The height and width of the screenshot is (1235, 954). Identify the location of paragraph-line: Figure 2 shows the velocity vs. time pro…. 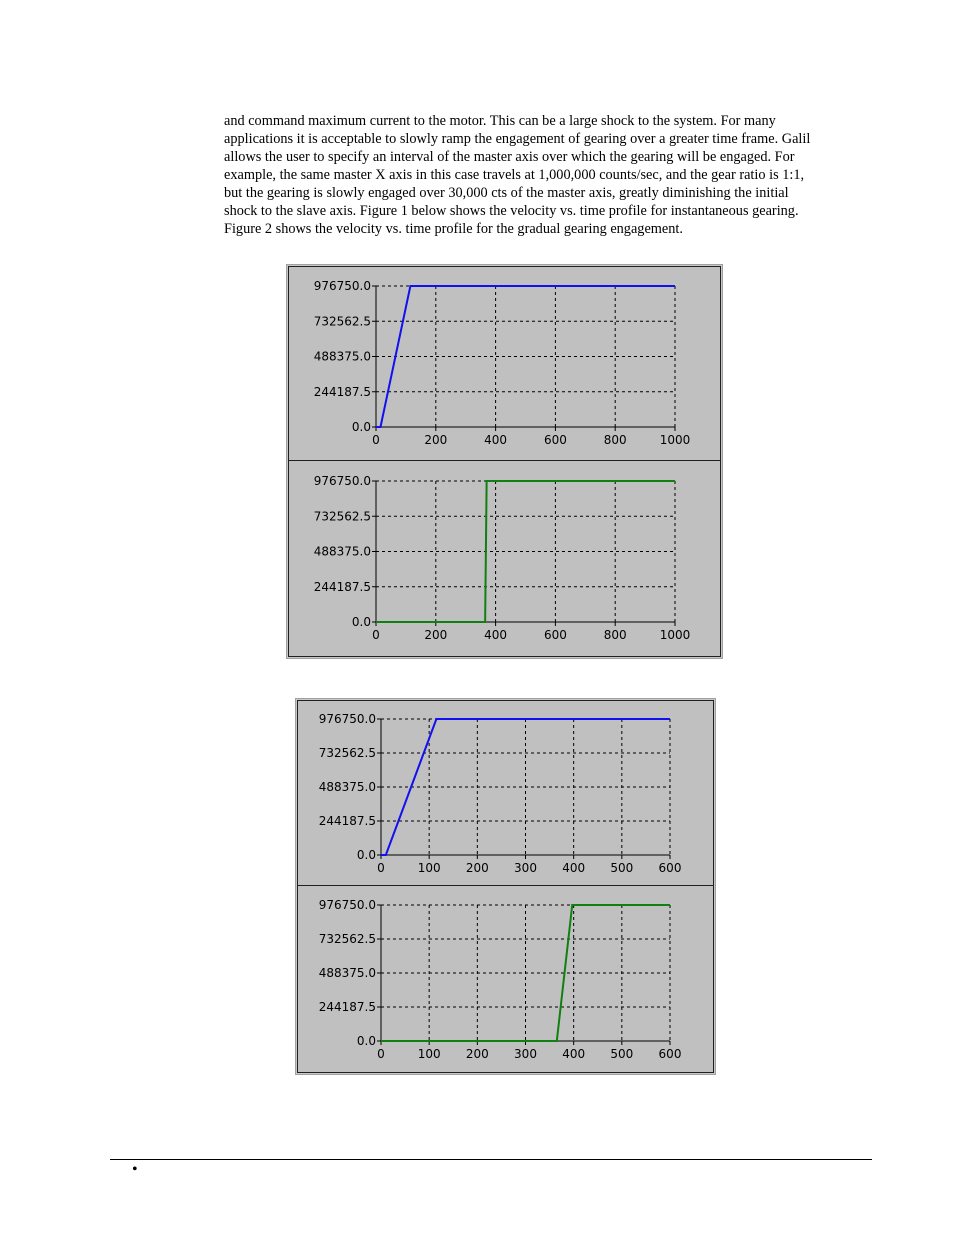
(453, 229).